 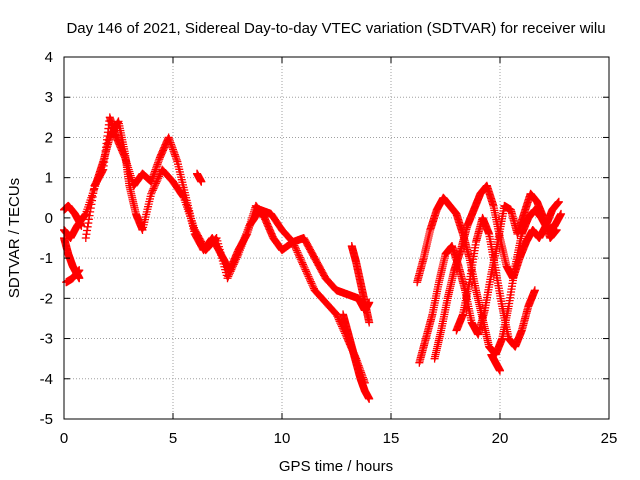 I want to click on series-s12, so click(x=495, y=282).